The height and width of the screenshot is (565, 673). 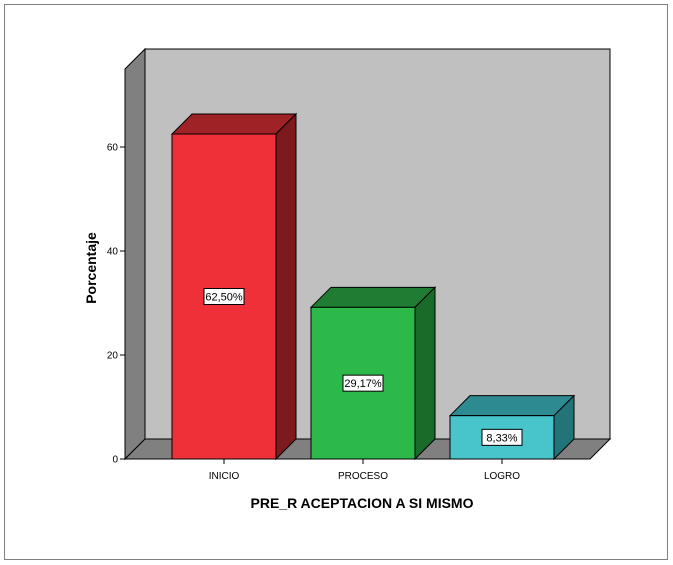 What do you see at coordinates (113, 252) in the screenshot?
I see `y-tick-label: 40` at bounding box center [113, 252].